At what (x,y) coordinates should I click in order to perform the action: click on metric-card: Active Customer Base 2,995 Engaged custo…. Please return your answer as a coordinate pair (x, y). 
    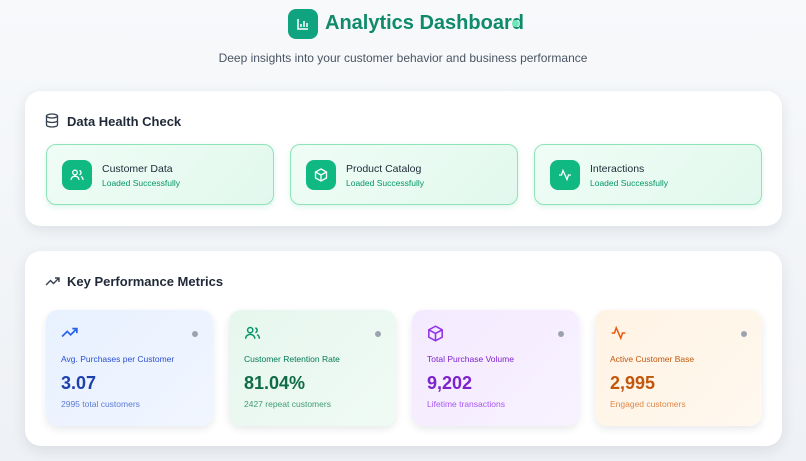
    Looking at the image, I should click on (678, 368).